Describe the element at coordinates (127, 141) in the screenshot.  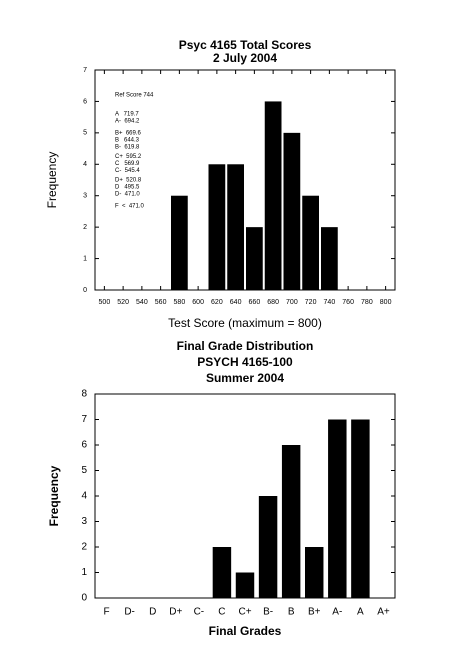
I see `annotation: B 644.3` at that location.